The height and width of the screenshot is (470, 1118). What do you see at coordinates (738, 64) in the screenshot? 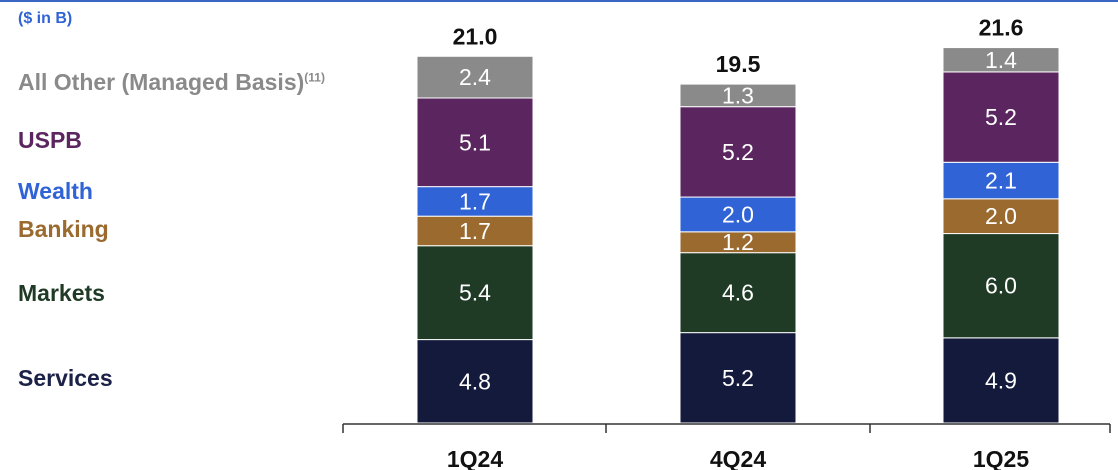
I see `total-label-4q24: 19.5` at bounding box center [738, 64].